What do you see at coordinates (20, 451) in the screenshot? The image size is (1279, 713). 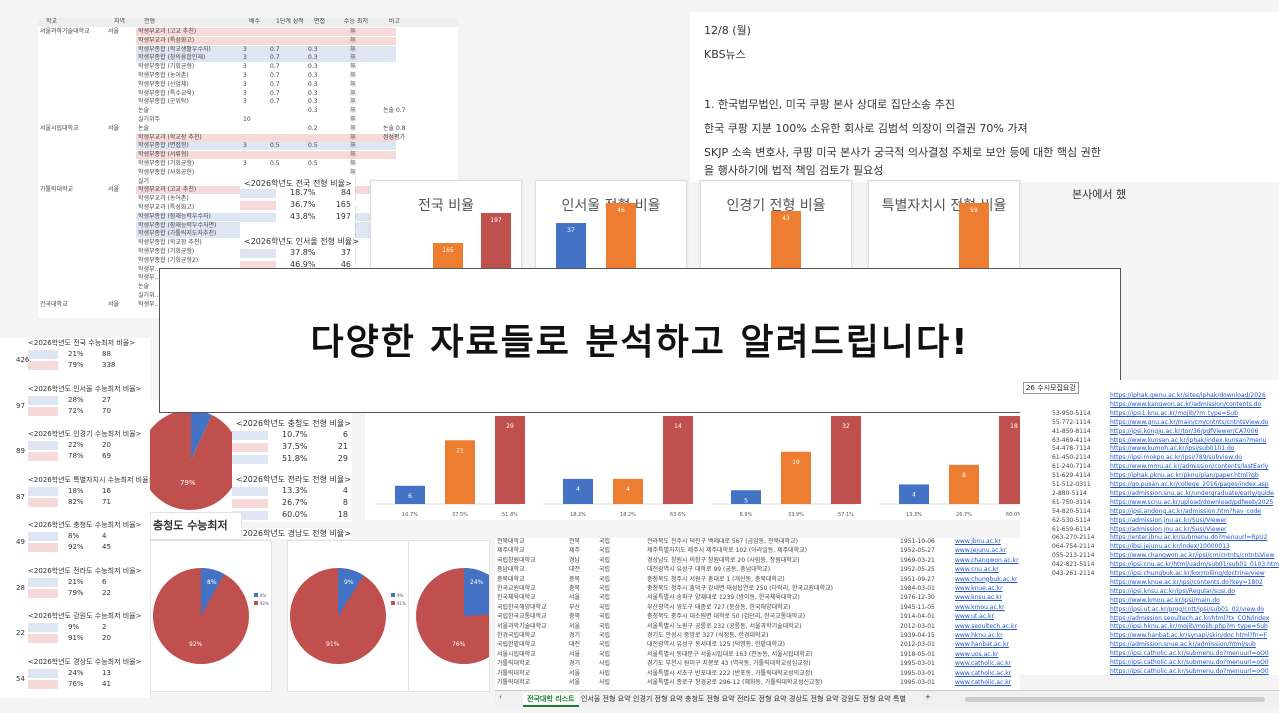 I see `ratio-total: 89` at bounding box center [20, 451].